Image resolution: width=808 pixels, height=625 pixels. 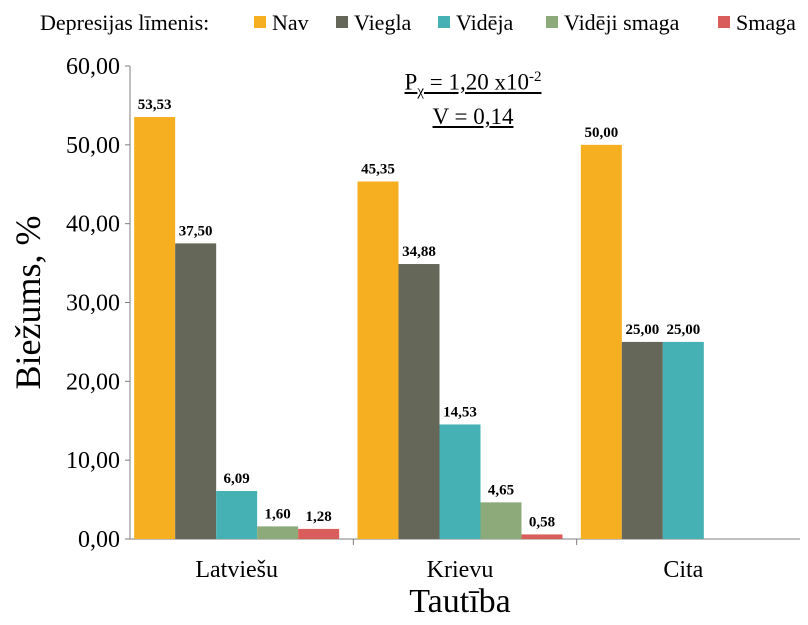 What do you see at coordinates (460, 481) in the screenshot?
I see `bar-krievu-videja` at bounding box center [460, 481].